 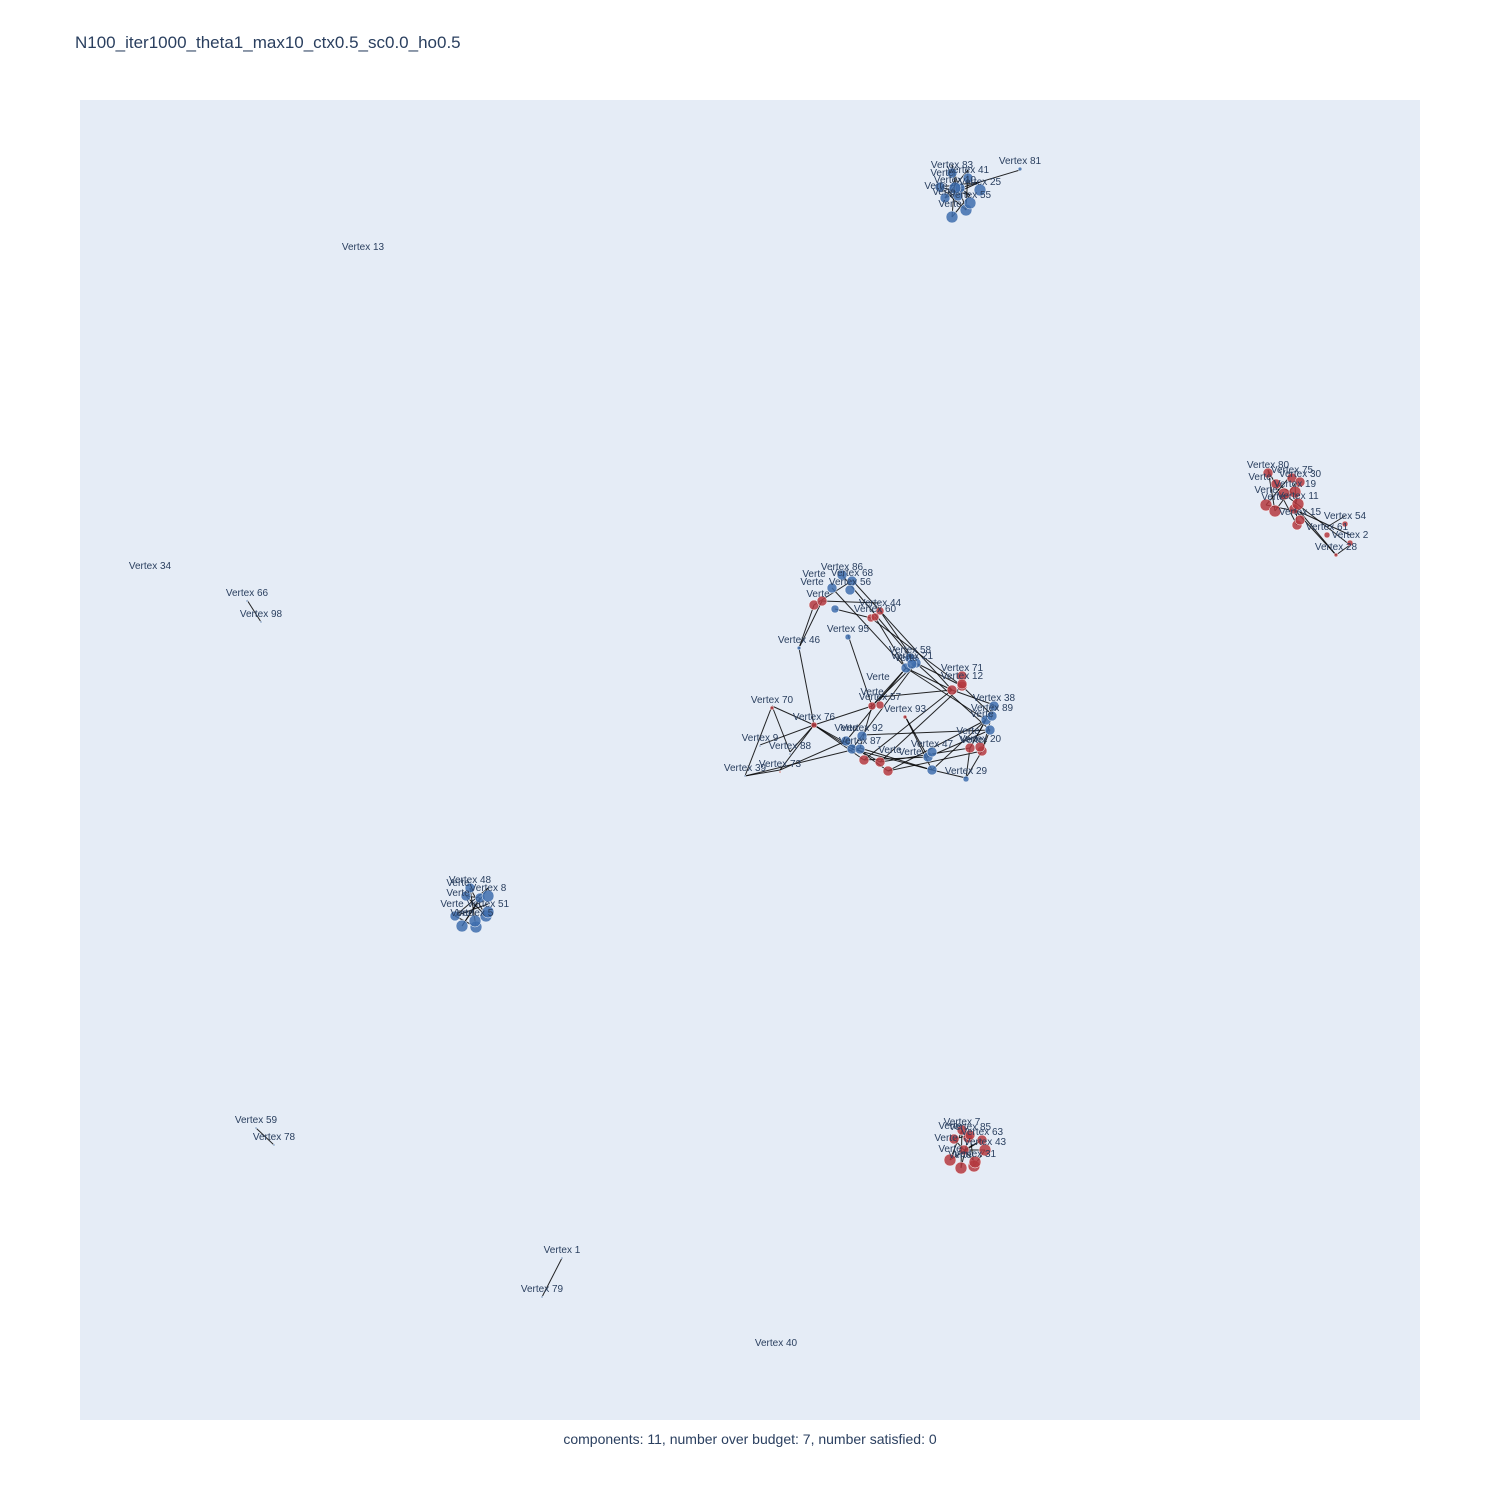 What do you see at coordinates (562, 1250) in the screenshot?
I see `vertex-label-1: Vertex 1` at bounding box center [562, 1250].